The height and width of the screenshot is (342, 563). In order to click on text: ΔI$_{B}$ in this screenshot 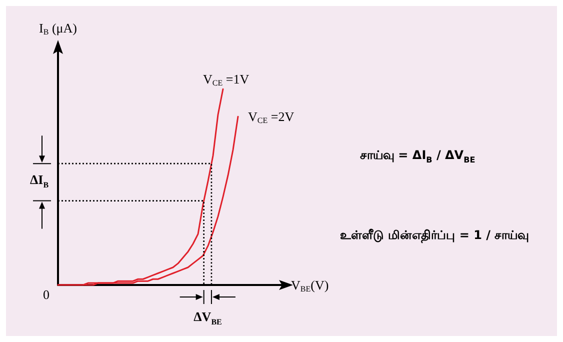, I will do `click(39, 181)`.